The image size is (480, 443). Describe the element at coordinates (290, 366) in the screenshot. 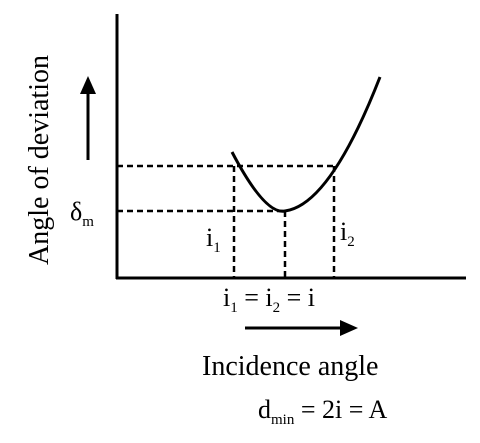

I see `x-axis-label: Incidence angle` at that location.